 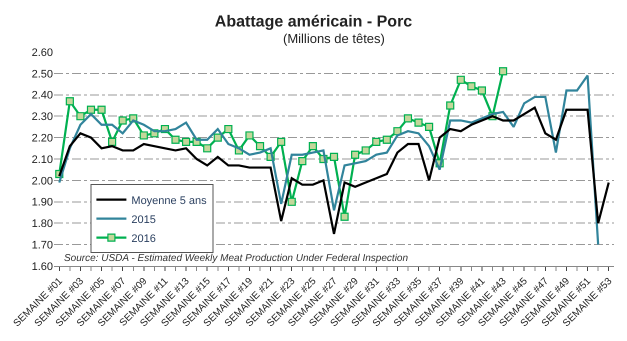 What do you see at coordinates (42, 245) in the screenshot?
I see `y-tick-label: 1.70` at bounding box center [42, 245].